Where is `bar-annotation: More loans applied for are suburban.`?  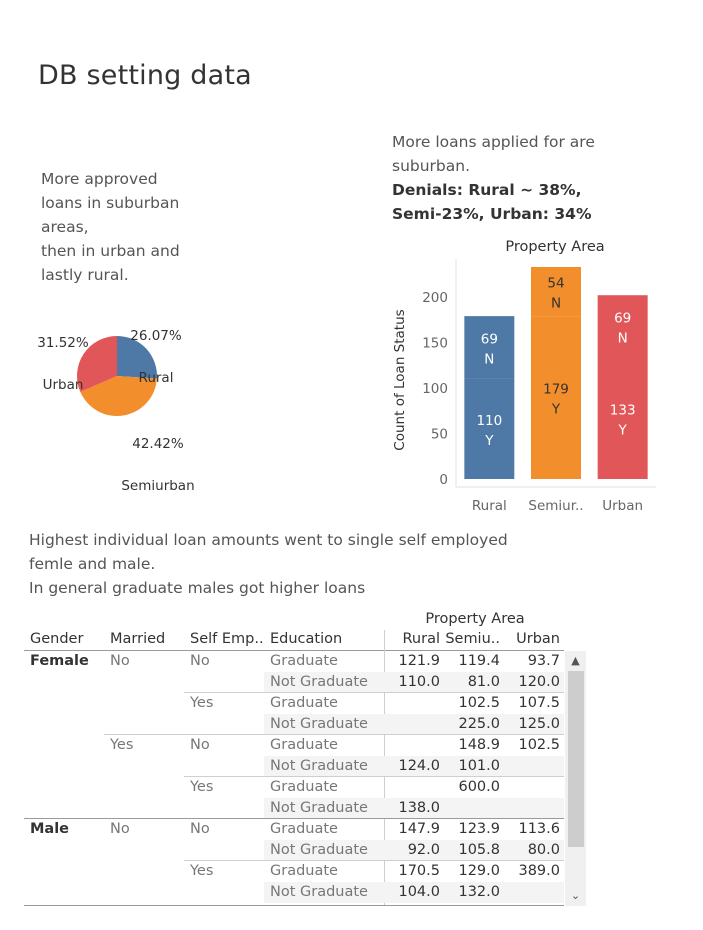 bar-annotation: More loans applied for are suburban. is located at coordinates (493, 154).